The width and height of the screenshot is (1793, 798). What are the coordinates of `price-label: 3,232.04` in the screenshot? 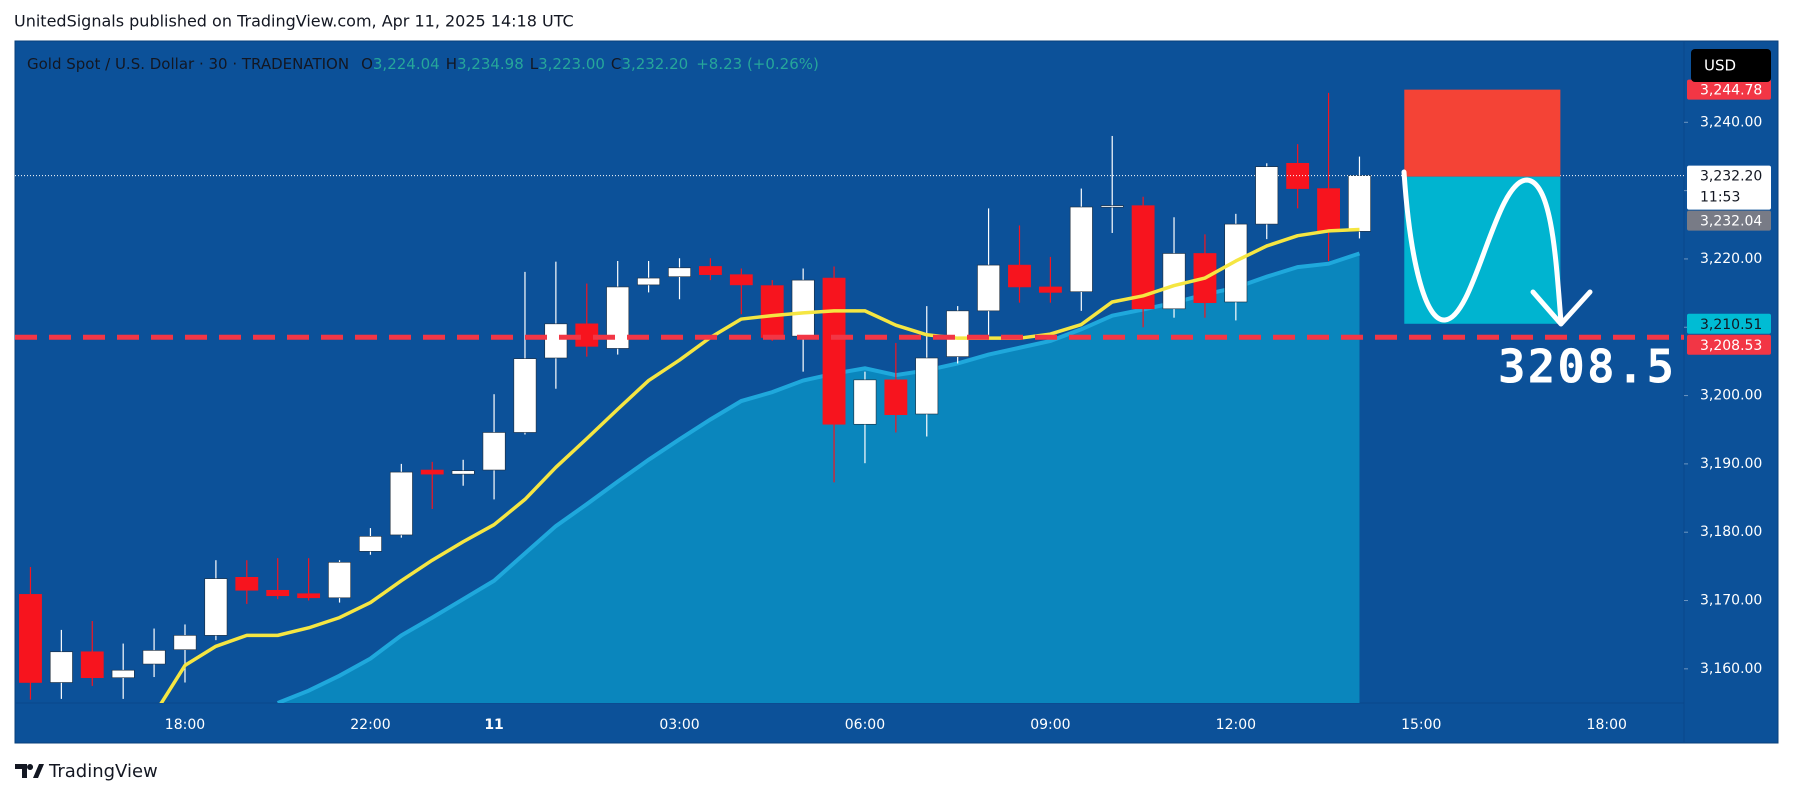 It's located at (1731, 222).